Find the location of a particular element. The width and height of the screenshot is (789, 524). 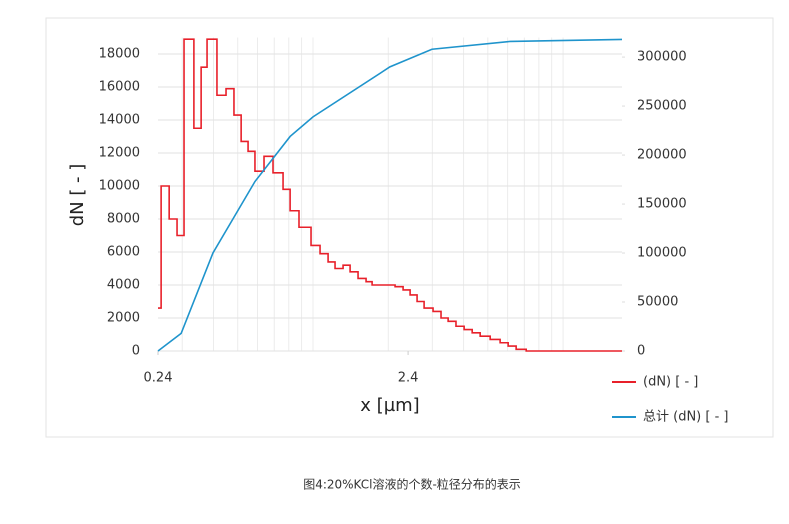

legend-label: (dN) [ - ] is located at coordinates (670, 382).